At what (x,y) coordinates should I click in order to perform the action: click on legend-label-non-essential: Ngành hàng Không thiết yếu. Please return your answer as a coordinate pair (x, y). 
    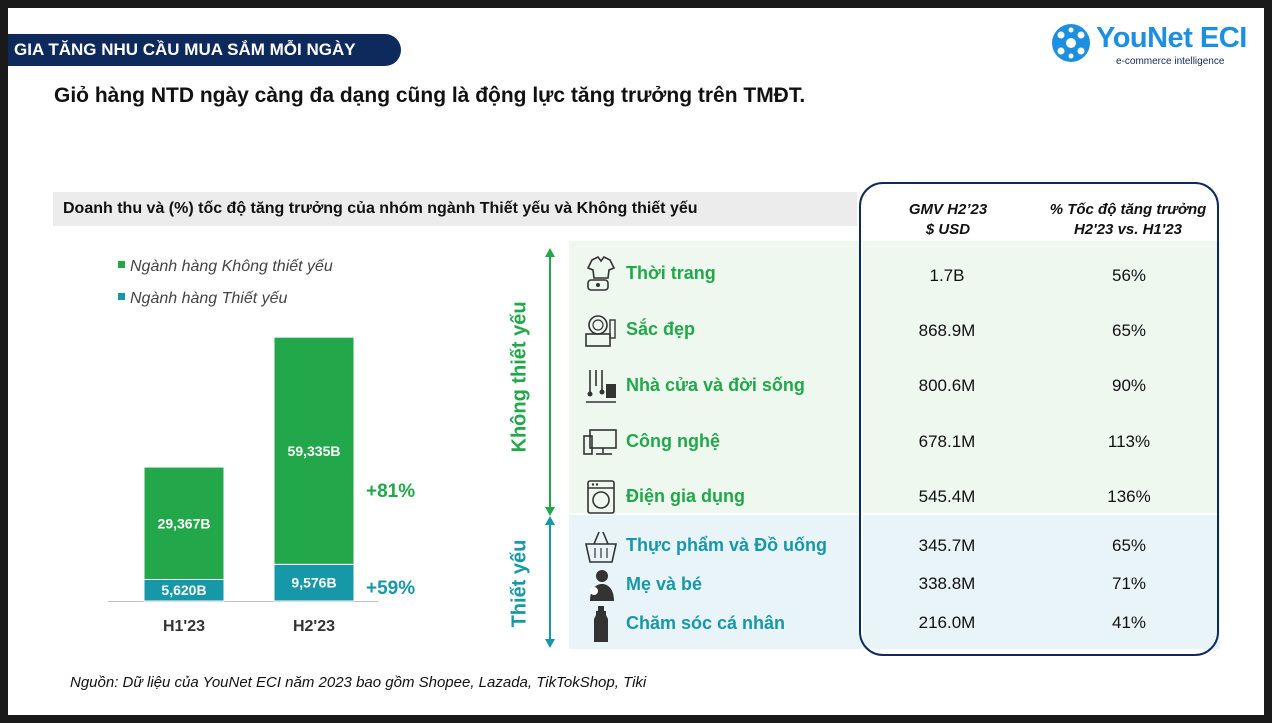
    Looking at the image, I should click on (231, 266).